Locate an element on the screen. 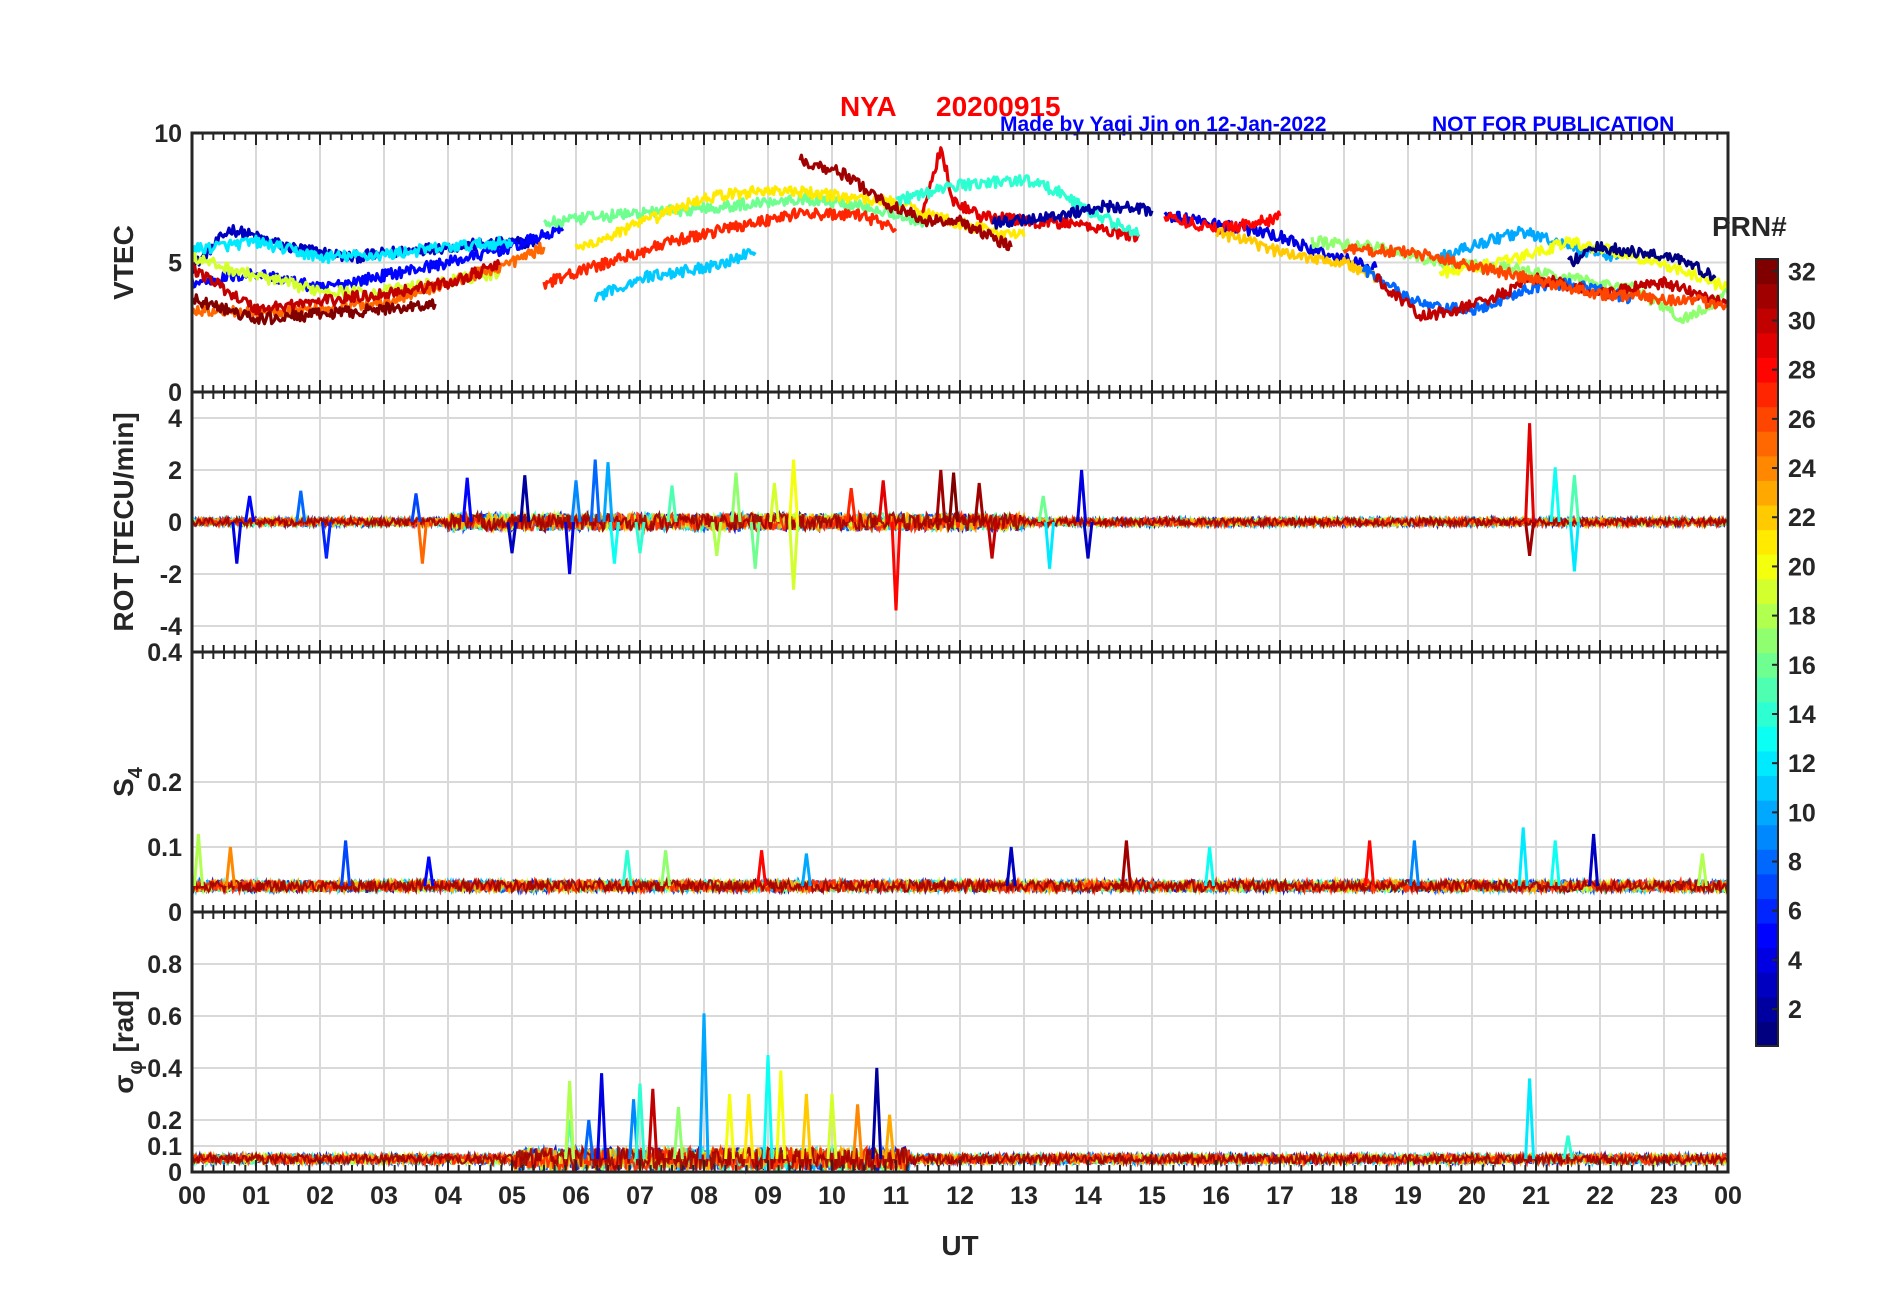  x-tick-label: 15 is located at coordinates (1152, 1196).